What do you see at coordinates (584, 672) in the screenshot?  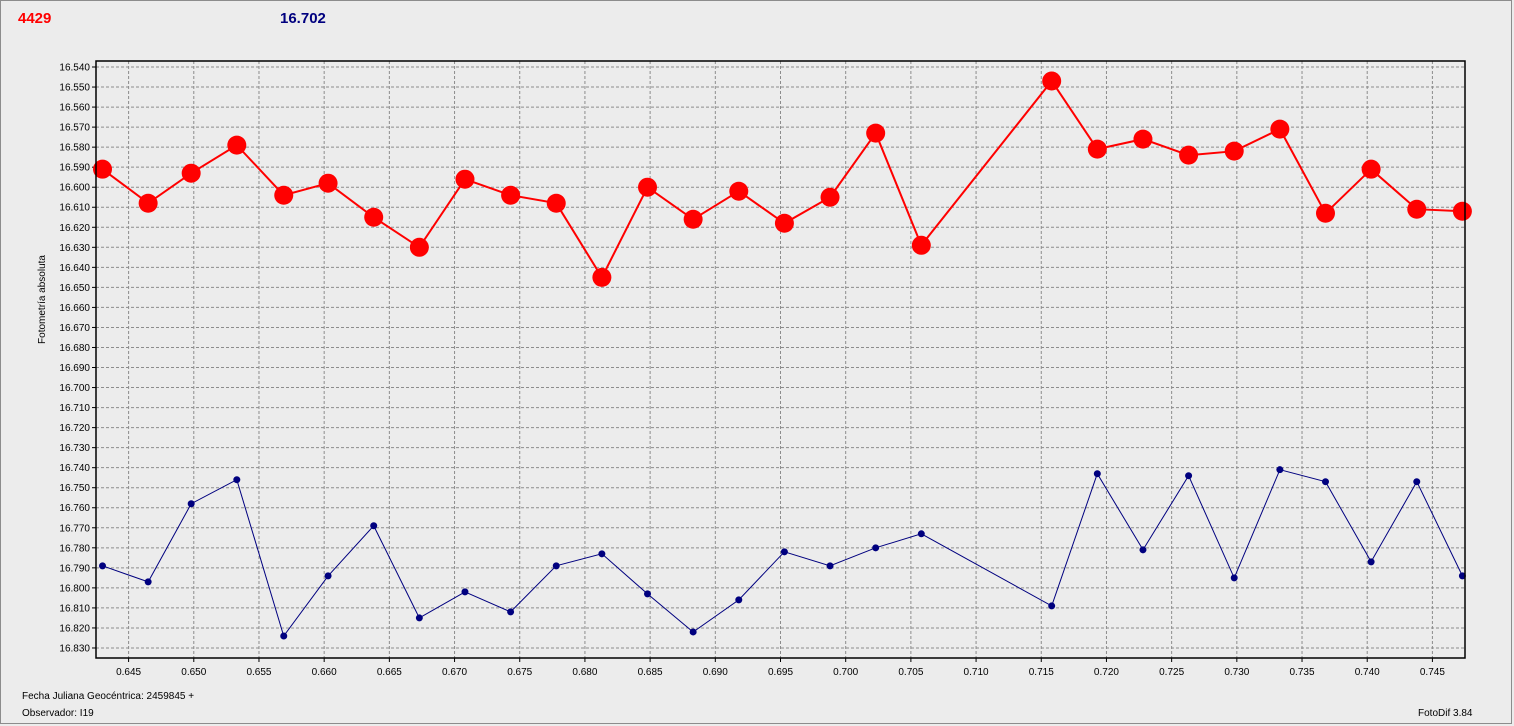 I see `x-tick-label: 0.680` at bounding box center [584, 672].